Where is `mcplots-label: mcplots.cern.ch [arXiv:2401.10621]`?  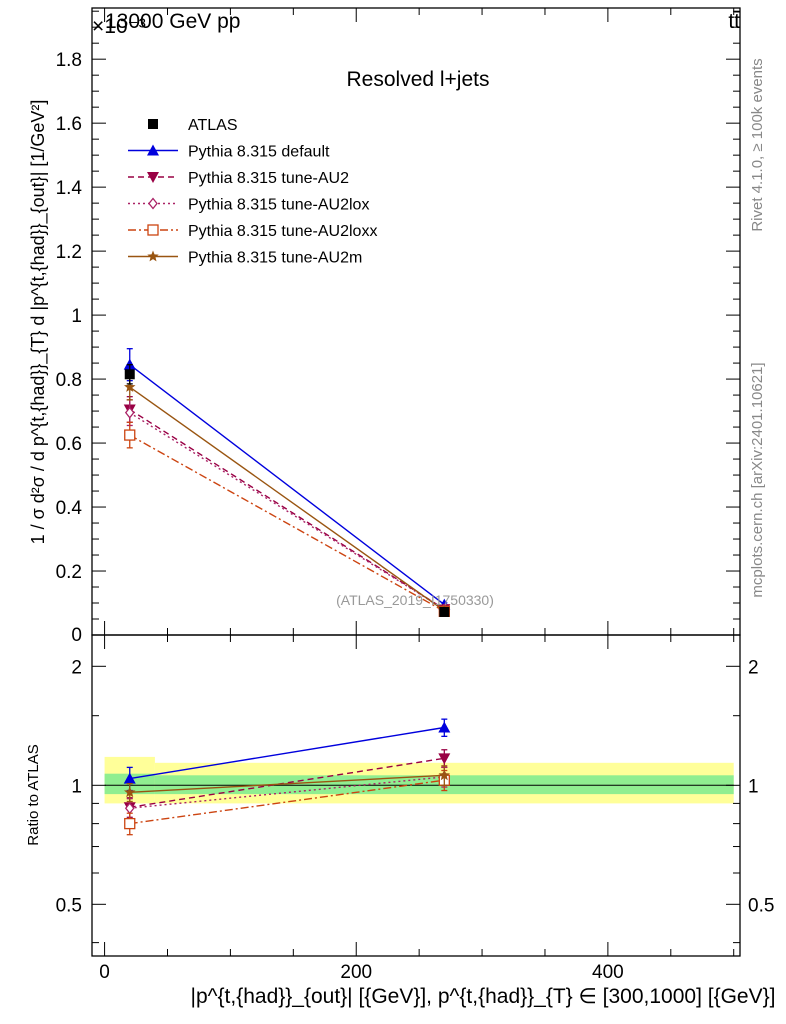
mcplots-label: mcplots.cern.ch [arXiv:2401.10621] is located at coordinates (757, 479).